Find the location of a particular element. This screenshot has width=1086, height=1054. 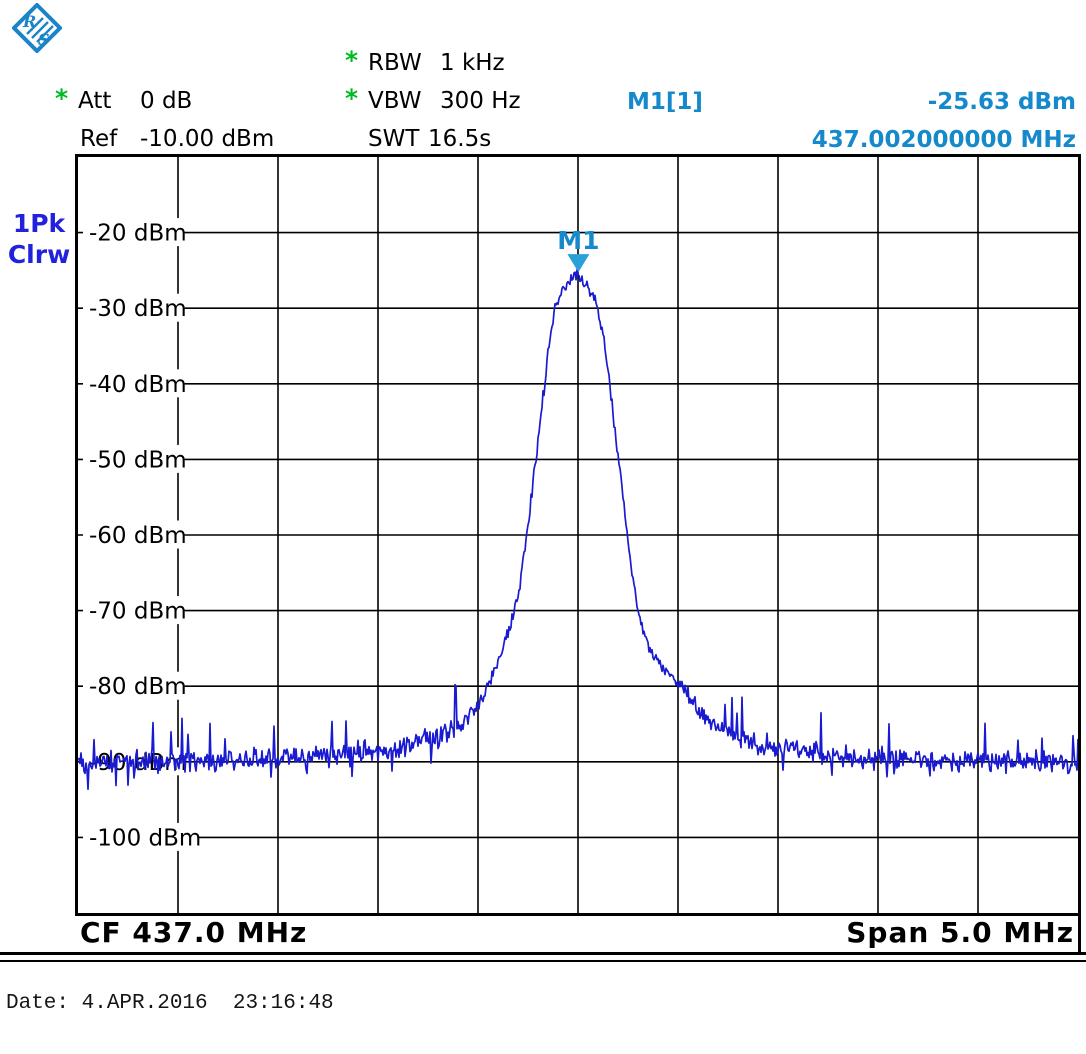

vbw-modified-asterisk: * is located at coordinates (352, 98).